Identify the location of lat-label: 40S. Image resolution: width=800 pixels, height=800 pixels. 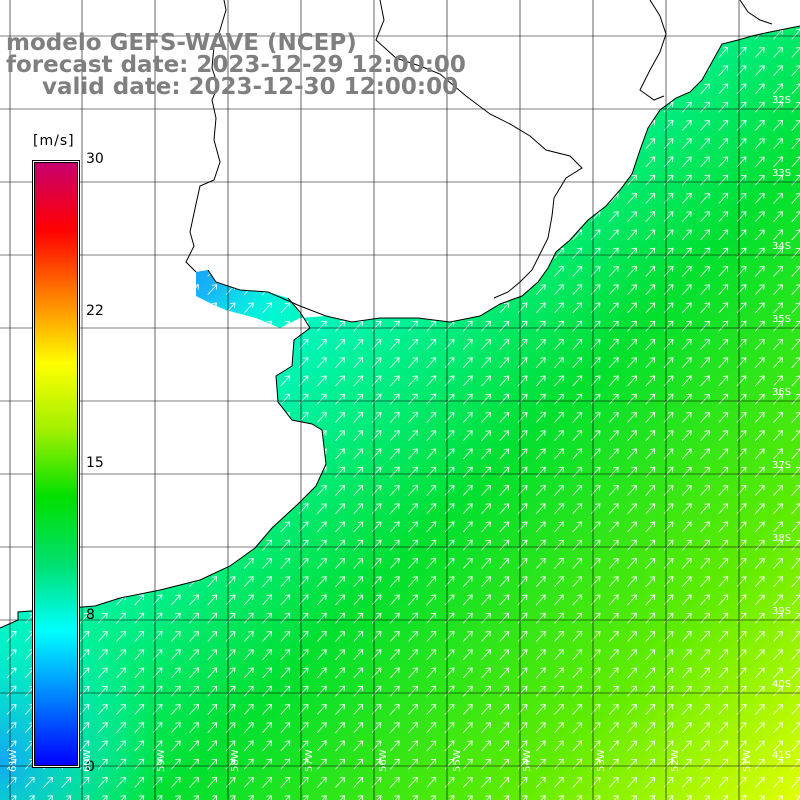
(782, 684).